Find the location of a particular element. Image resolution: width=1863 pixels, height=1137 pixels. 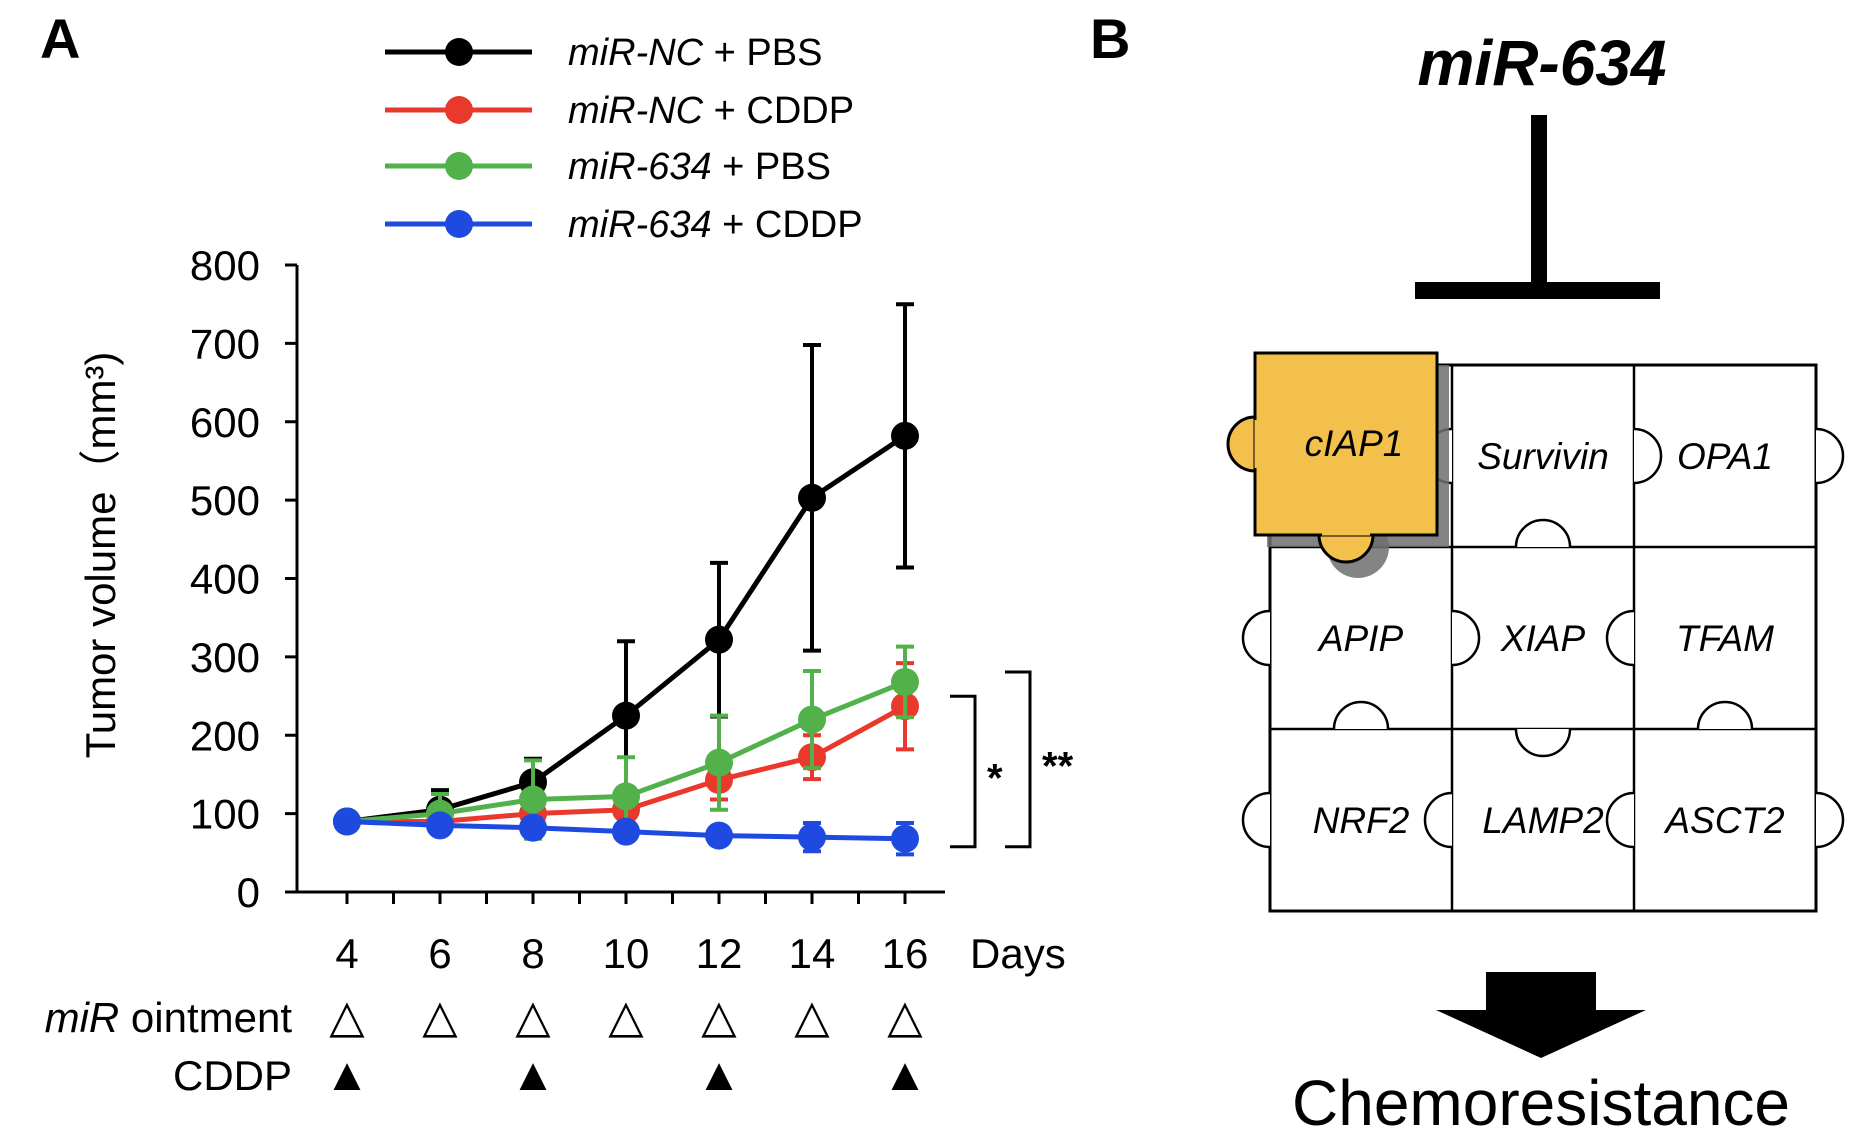

legend-label-italic: miR-634 is located at coordinates (640, 167).